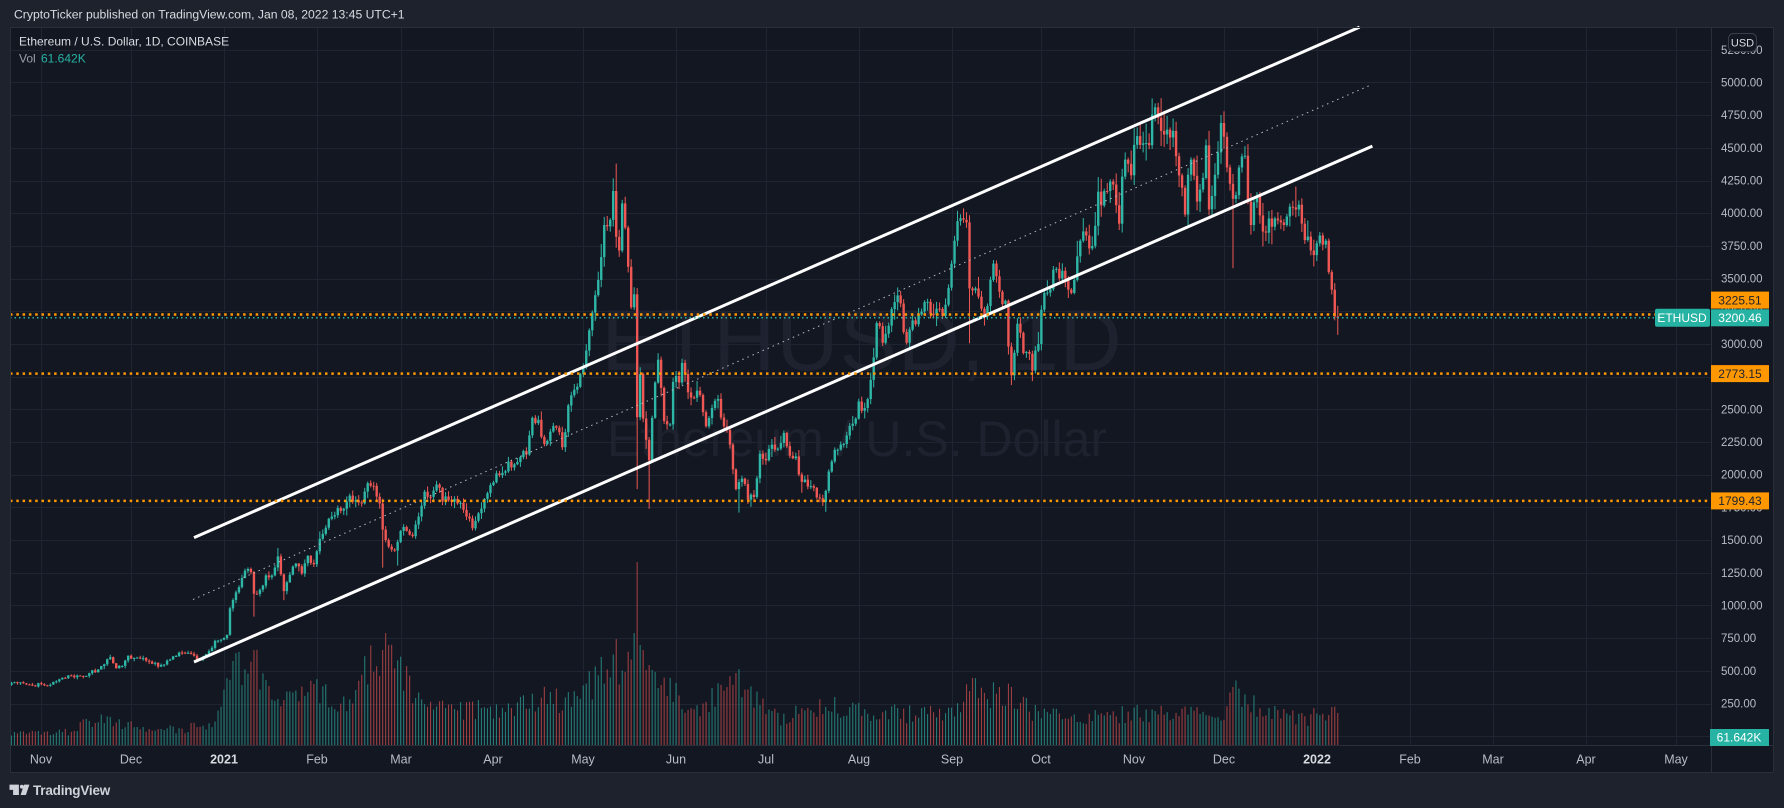 This screenshot has height=808, width=1784. Describe the element at coordinates (1742, 182) in the screenshot. I see `svg-text: 4250.00` at that location.